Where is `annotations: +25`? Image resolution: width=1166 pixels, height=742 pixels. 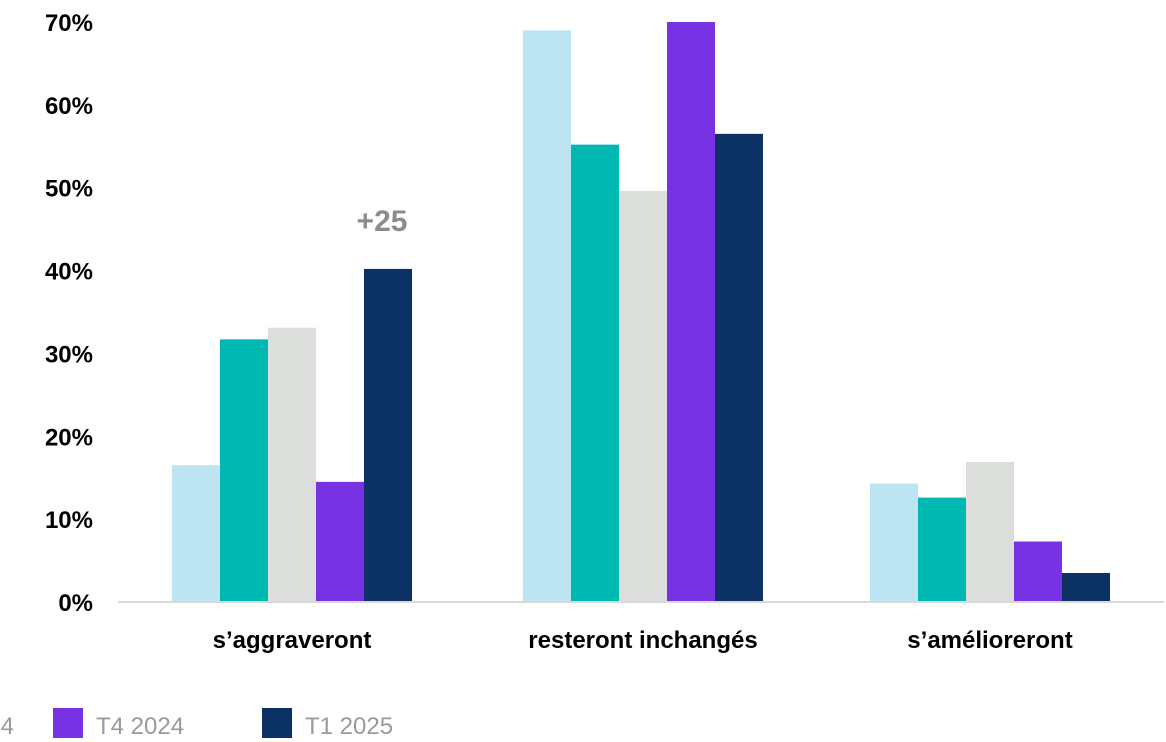
annotations: +25 is located at coordinates (382, 221).